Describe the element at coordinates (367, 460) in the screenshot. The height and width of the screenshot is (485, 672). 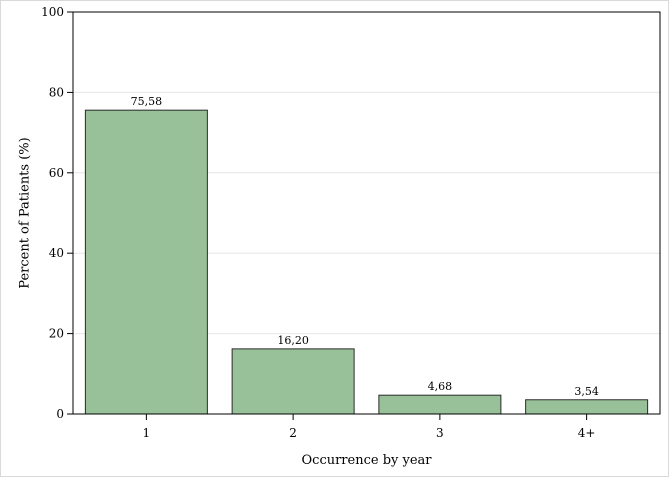
I see `x-axis-title: Occurrence by year` at that location.